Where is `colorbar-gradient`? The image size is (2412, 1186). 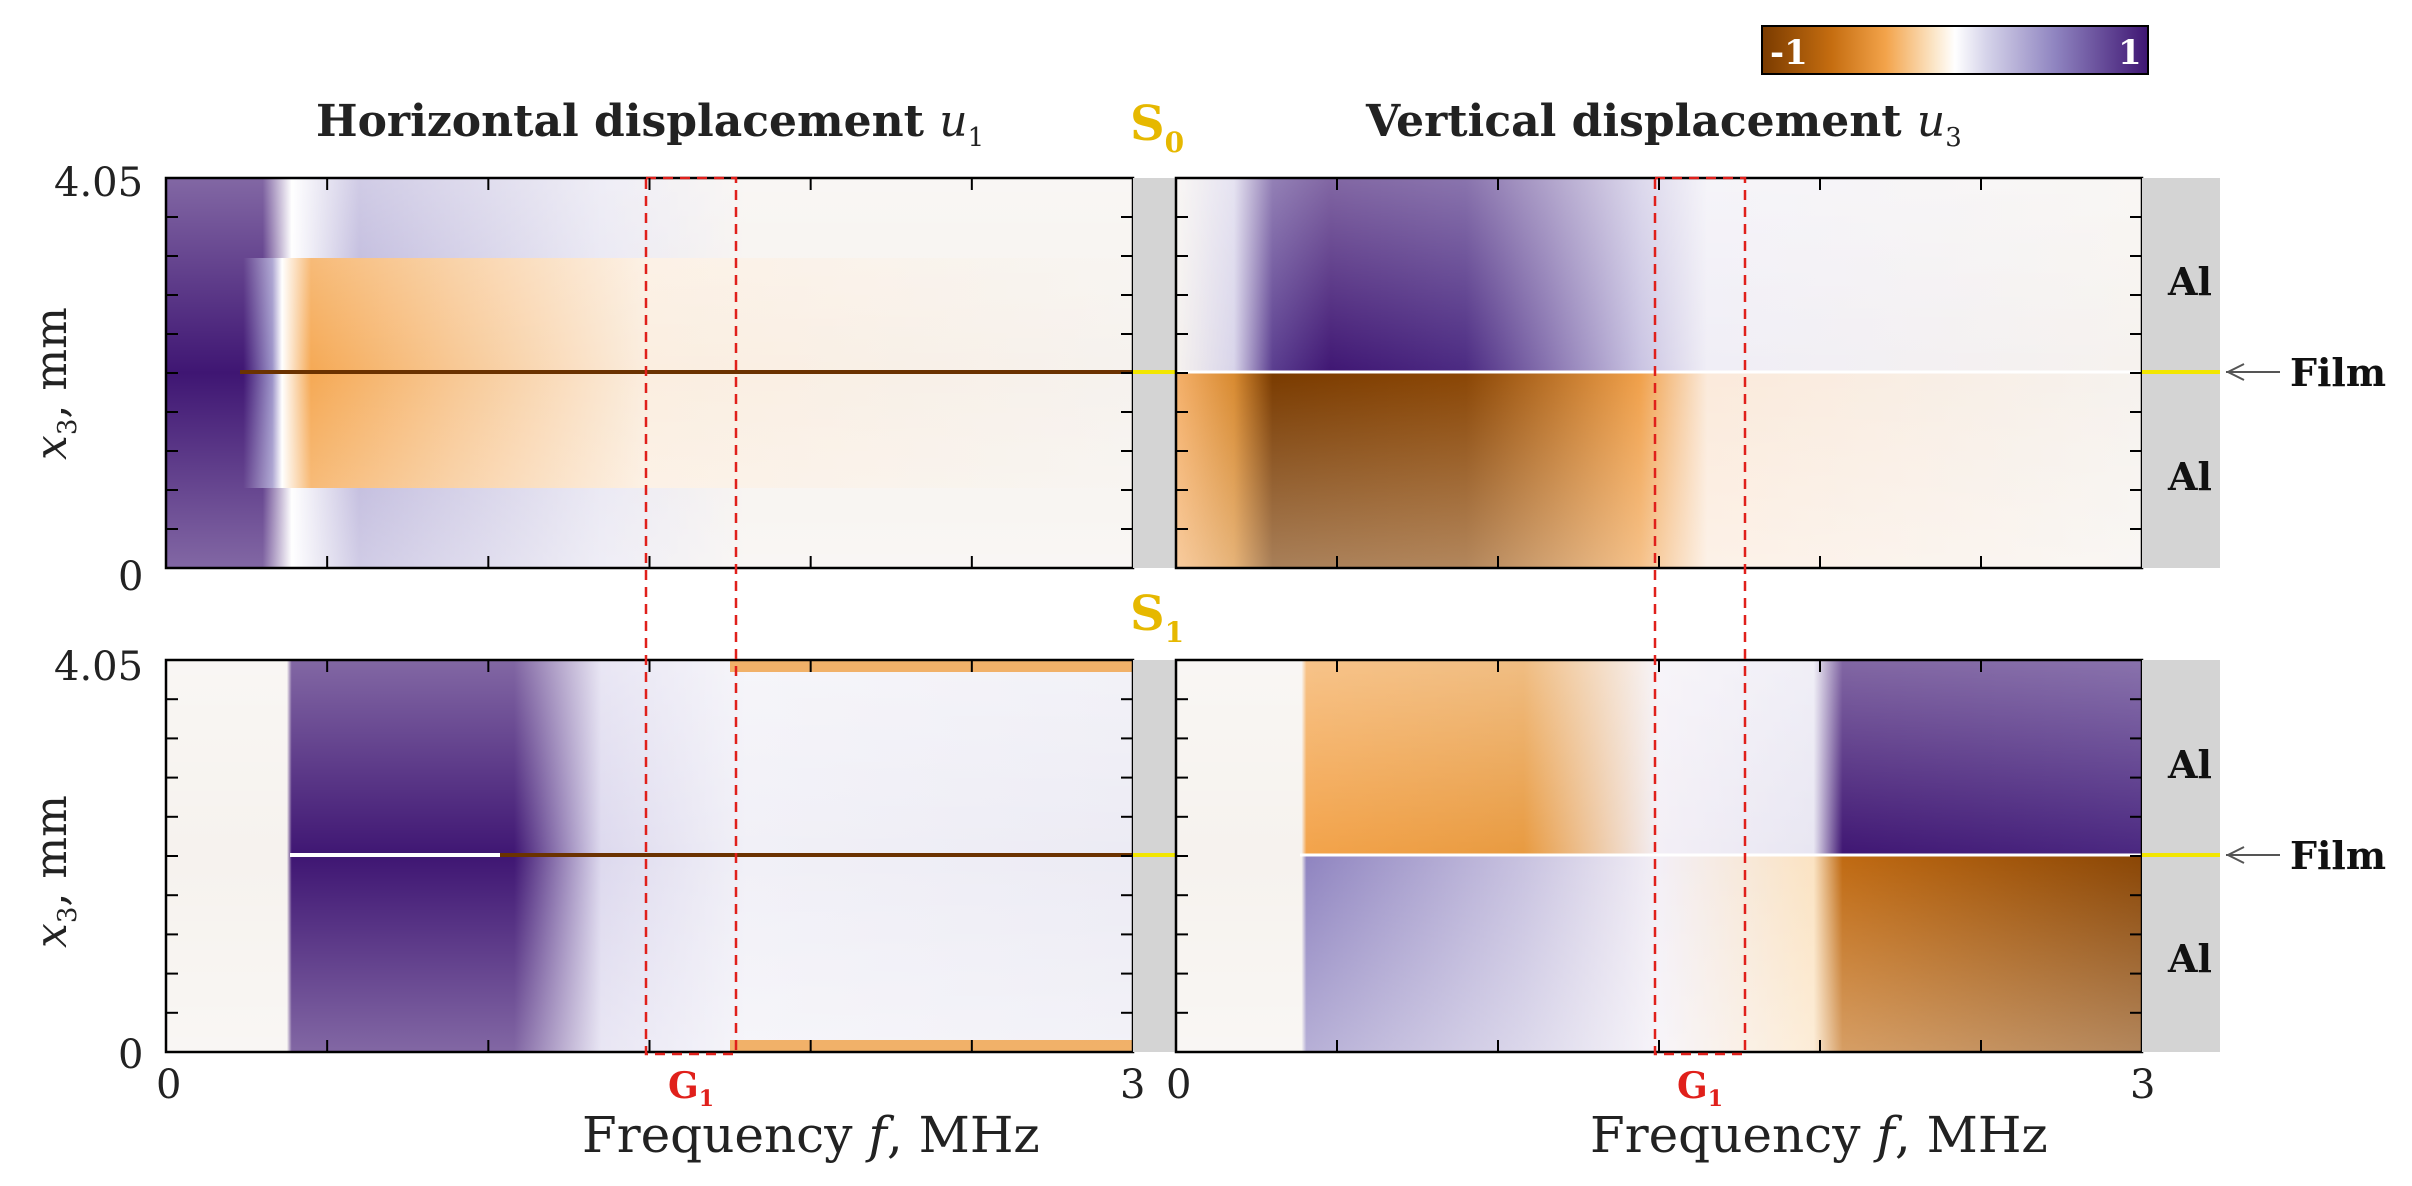
colorbar-gradient is located at coordinates (1955, 50).